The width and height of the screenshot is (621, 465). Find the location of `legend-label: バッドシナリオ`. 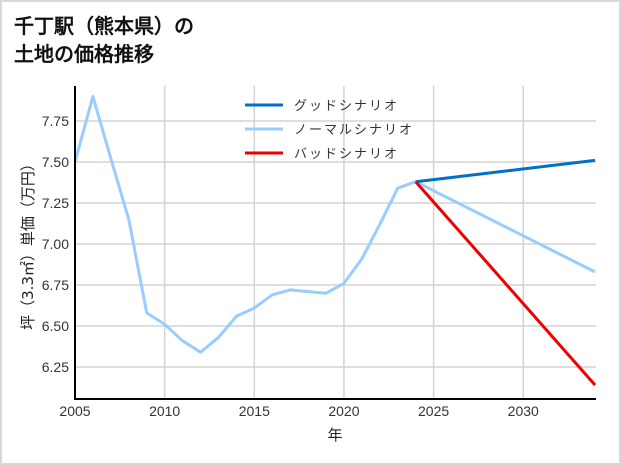

legend-label: バッドシナリオ is located at coordinates (346, 154).